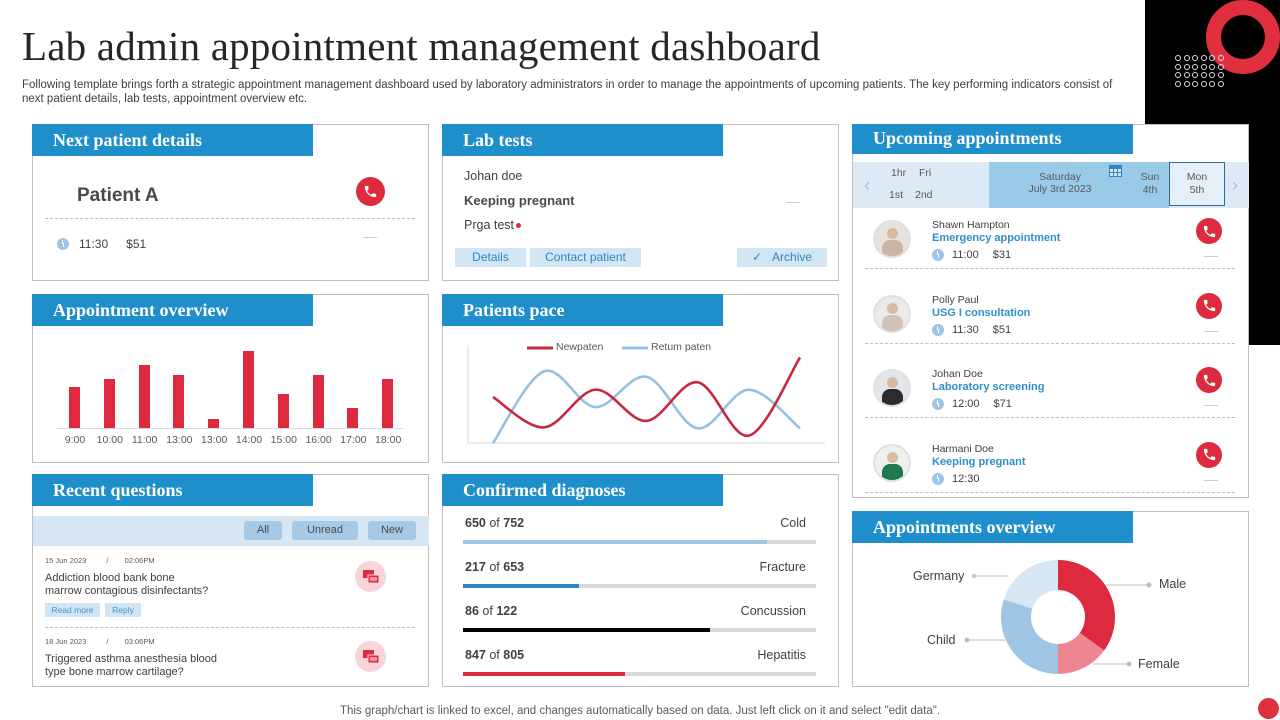  What do you see at coordinates (72, 610) in the screenshot?
I see `read-more-button: Read more` at bounding box center [72, 610].